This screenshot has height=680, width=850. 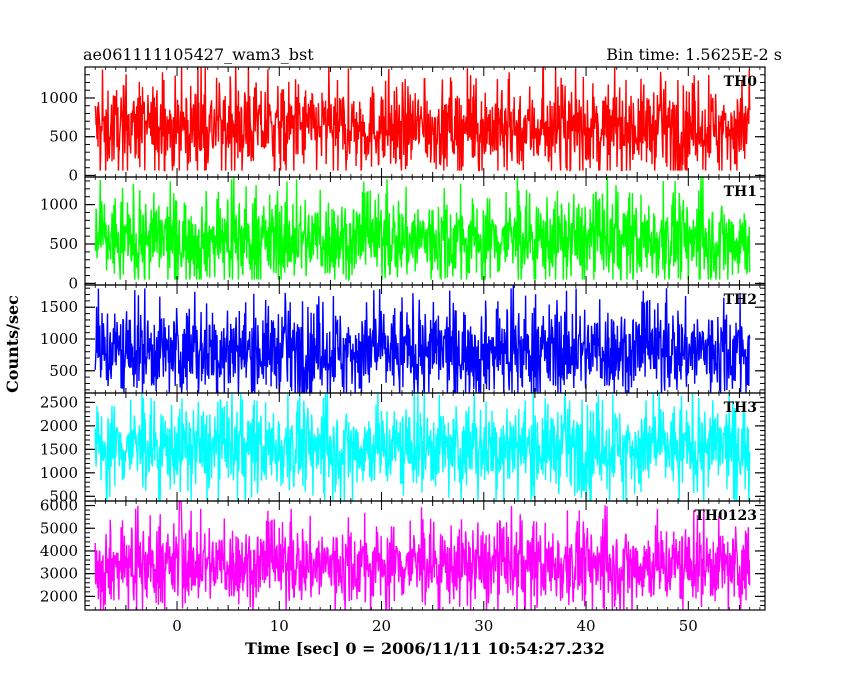 What do you see at coordinates (279, 626) in the screenshot?
I see `x-tick-label: 10` at bounding box center [279, 626].